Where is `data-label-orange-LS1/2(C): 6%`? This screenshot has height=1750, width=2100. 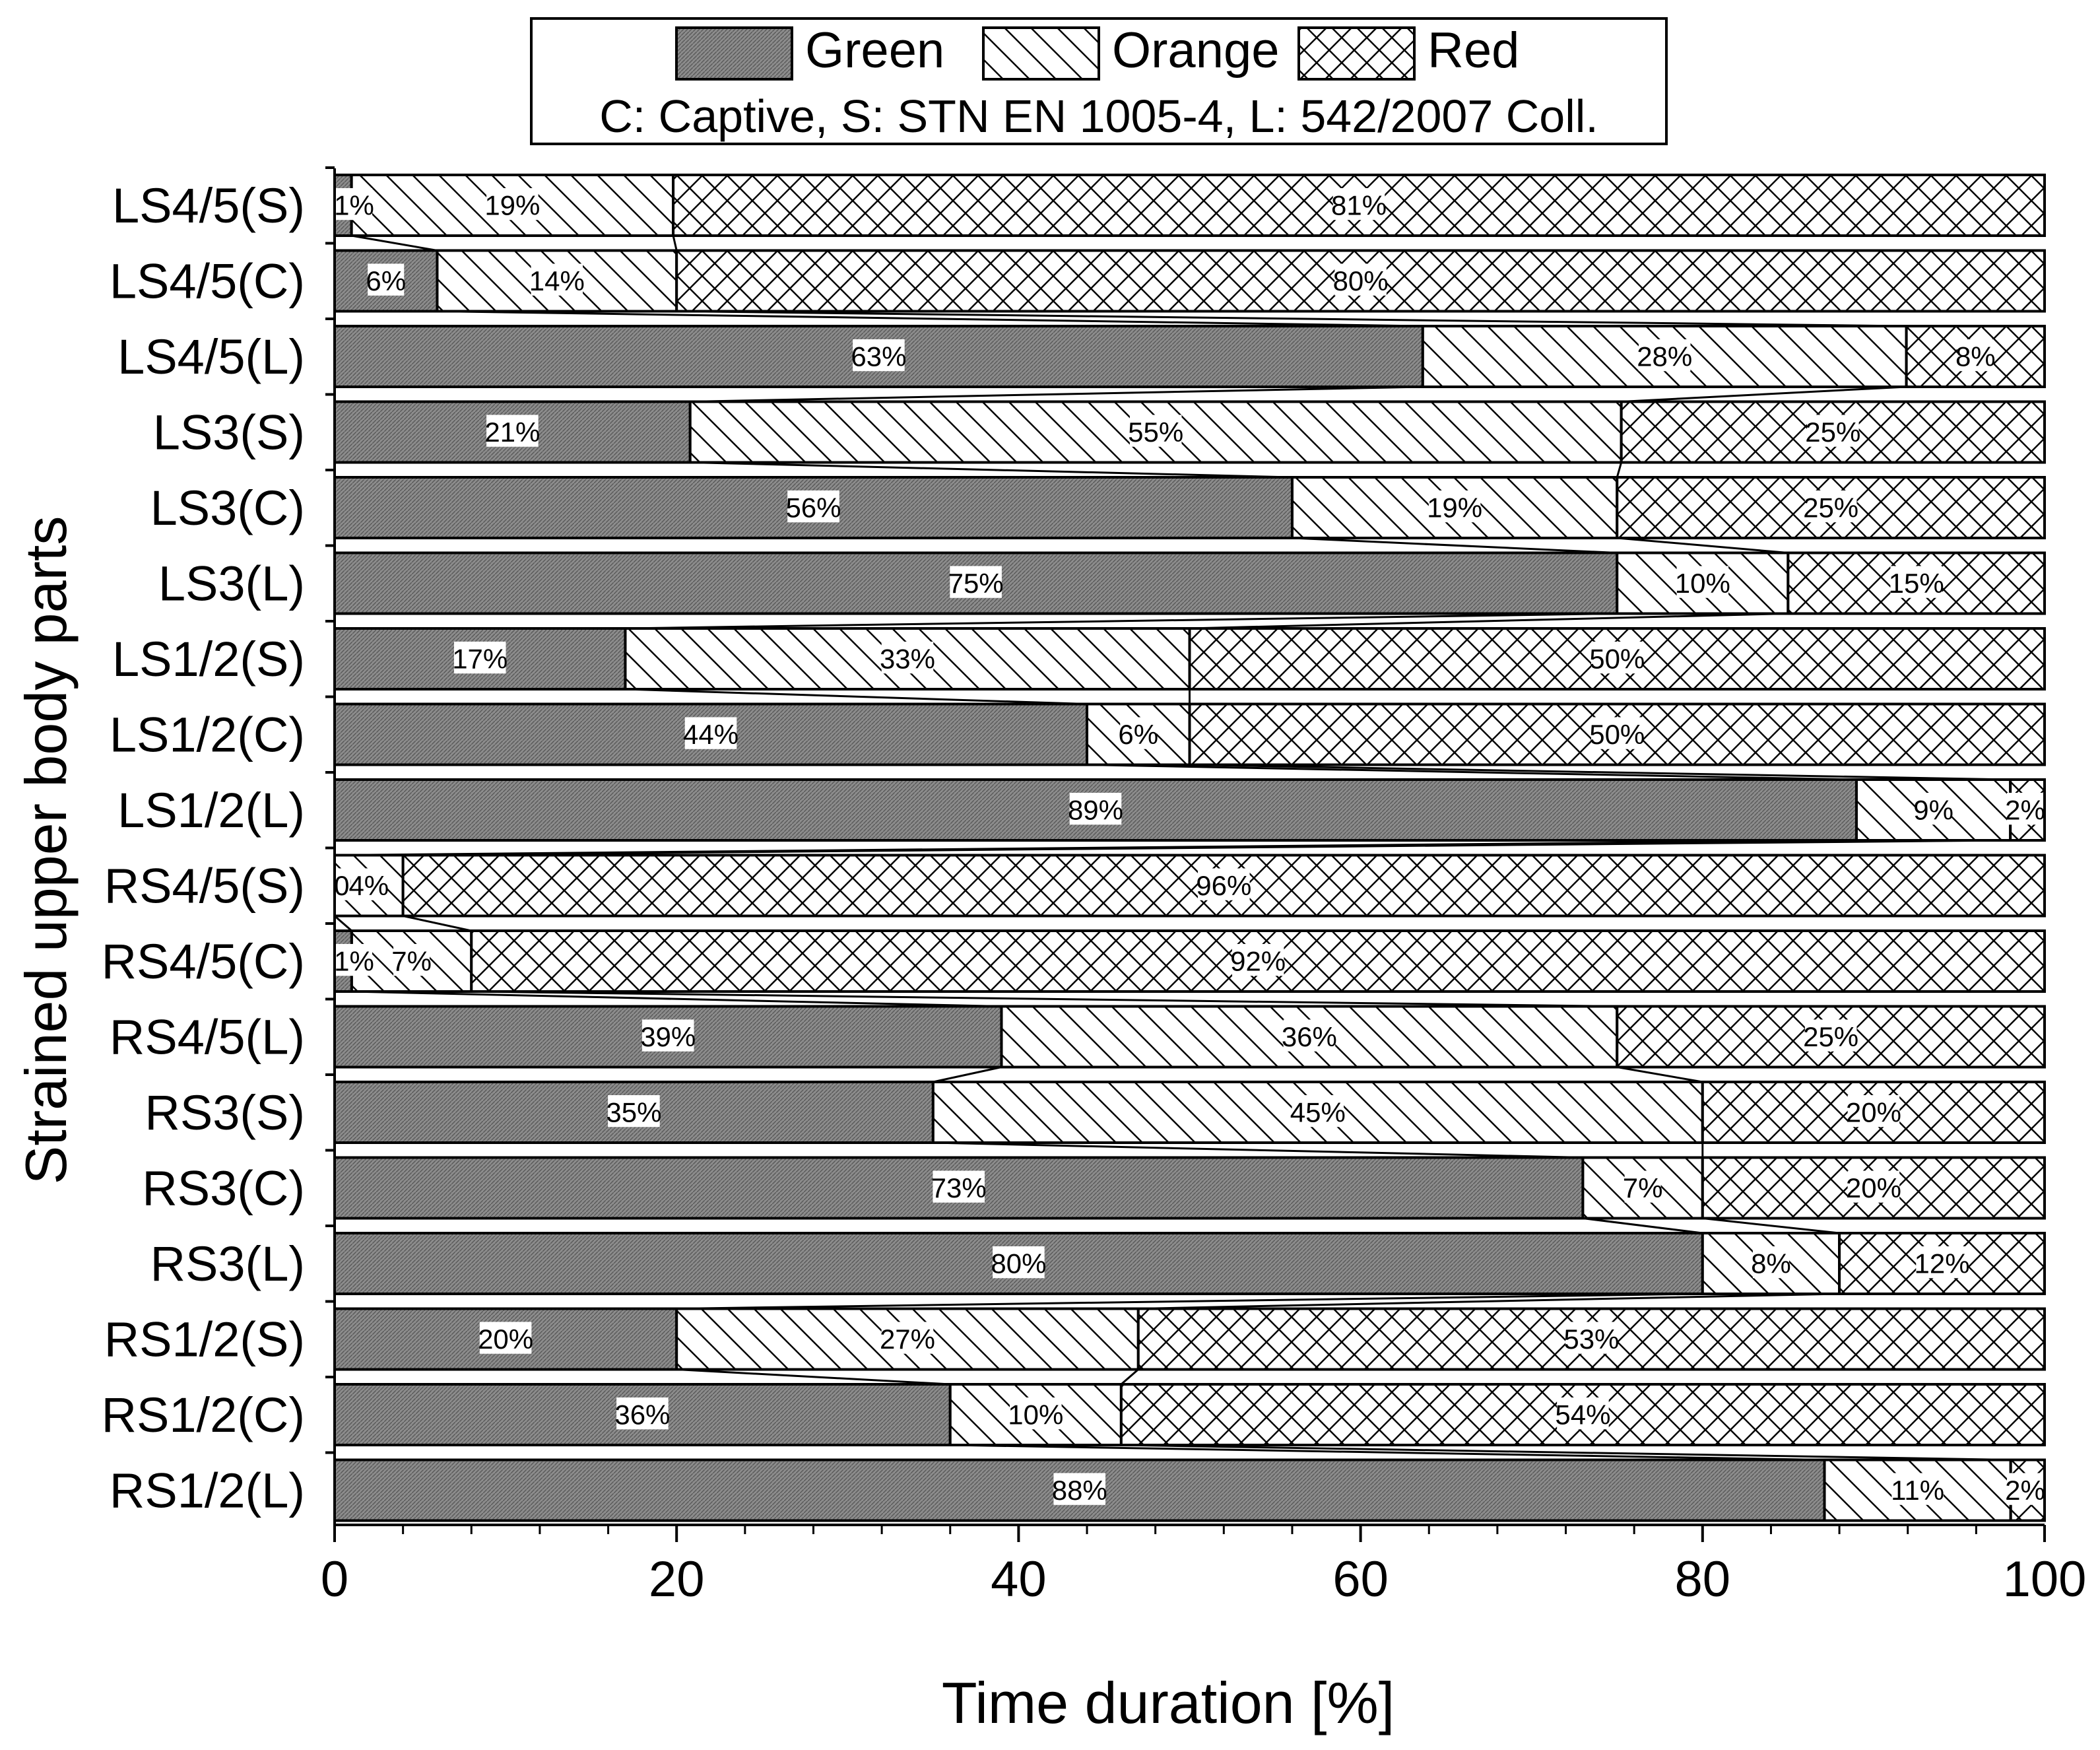
data-label-orange-LS1/2(C): 6% is located at coordinates (1138, 734).